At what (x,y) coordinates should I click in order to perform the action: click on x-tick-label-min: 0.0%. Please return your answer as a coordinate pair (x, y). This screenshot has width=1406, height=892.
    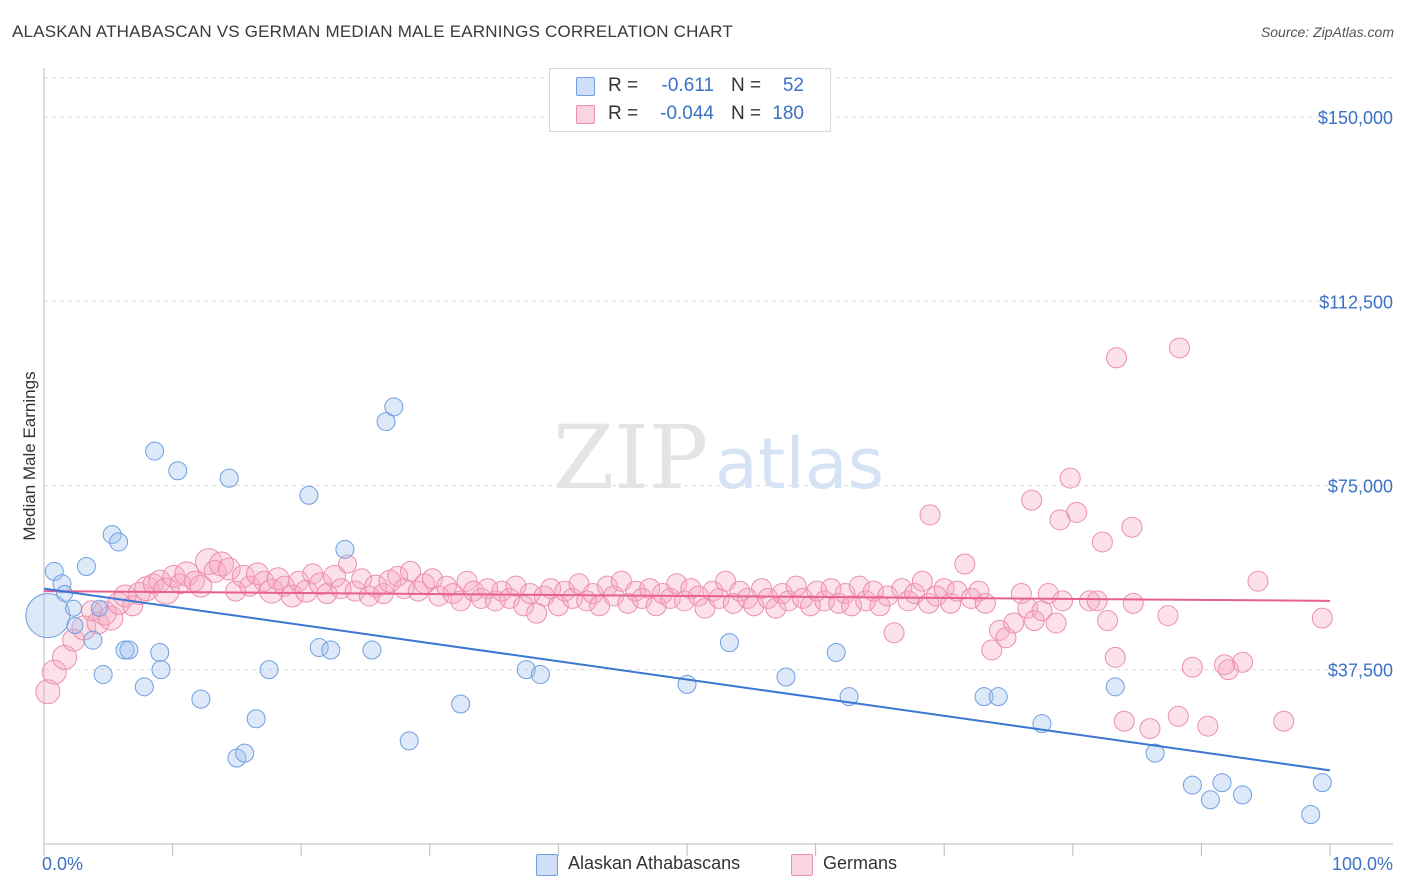
    Looking at the image, I should click on (62, 864).